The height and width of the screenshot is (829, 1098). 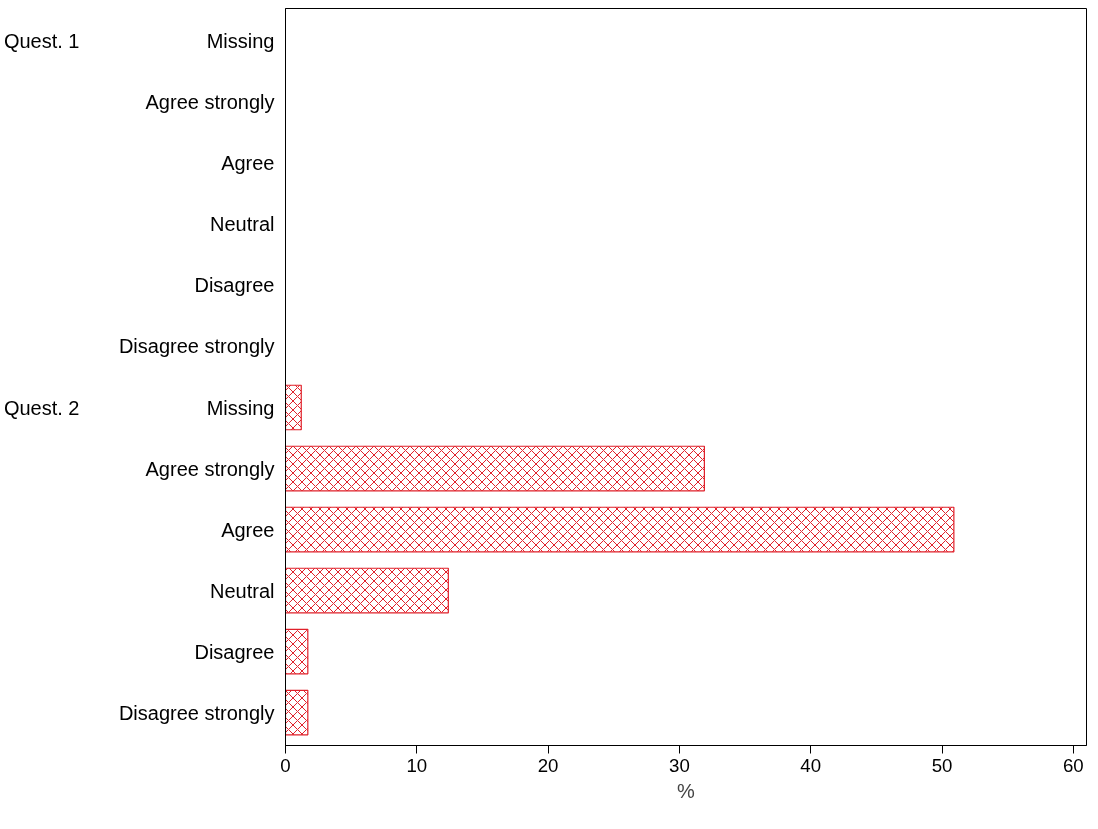 What do you see at coordinates (679, 765) in the screenshot?
I see `x-tick-label: 30` at bounding box center [679, 765].